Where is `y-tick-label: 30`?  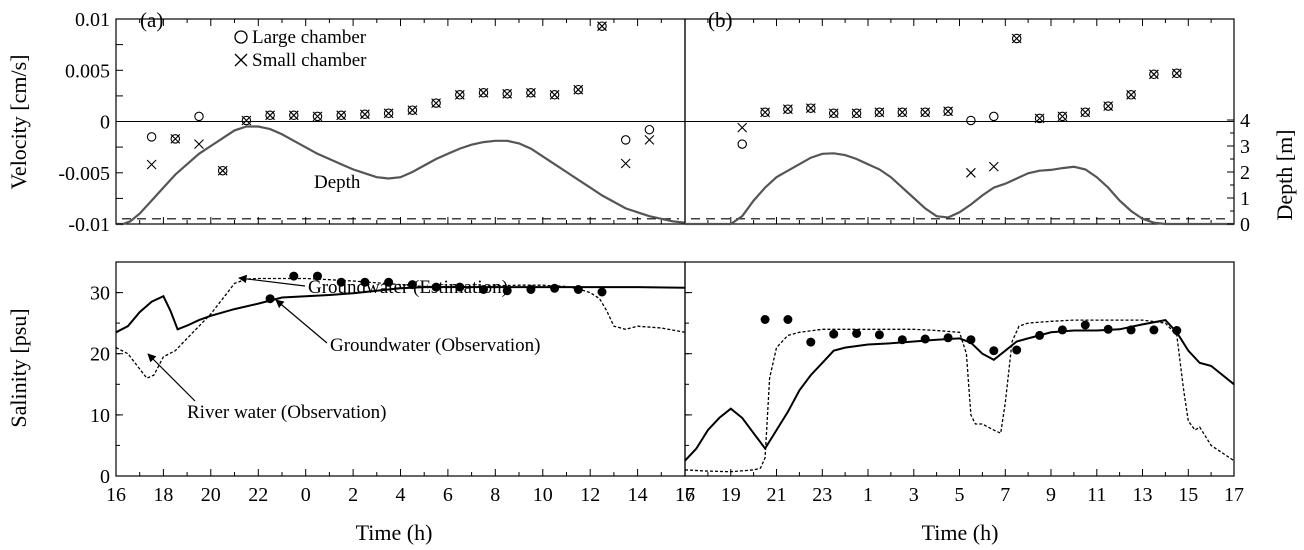
y-tick-label: 30 is located at coordinates (100, 294).